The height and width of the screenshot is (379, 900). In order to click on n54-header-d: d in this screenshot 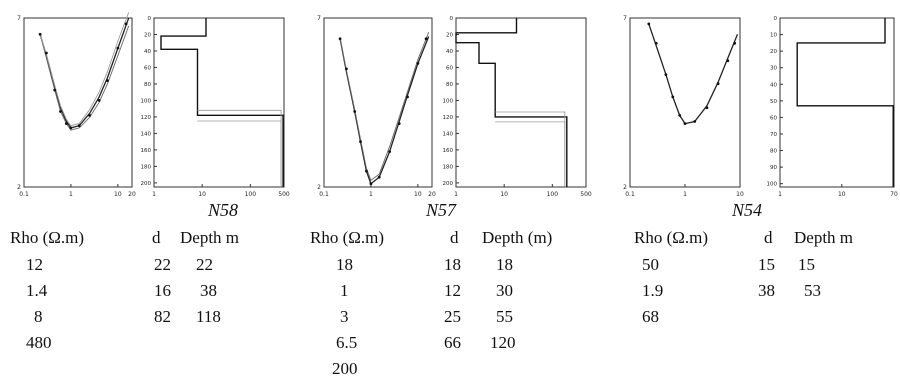, I will do `click(768, 237)`.